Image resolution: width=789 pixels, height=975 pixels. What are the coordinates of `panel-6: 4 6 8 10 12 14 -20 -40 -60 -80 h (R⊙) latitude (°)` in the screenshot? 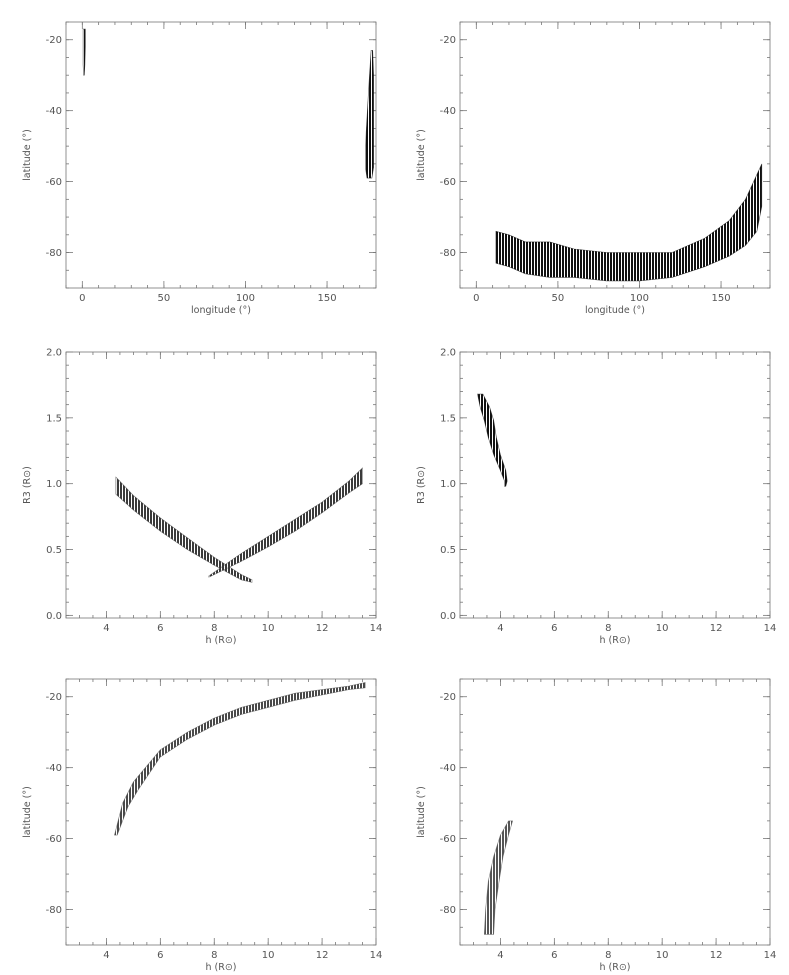 It's located at (596, 825).